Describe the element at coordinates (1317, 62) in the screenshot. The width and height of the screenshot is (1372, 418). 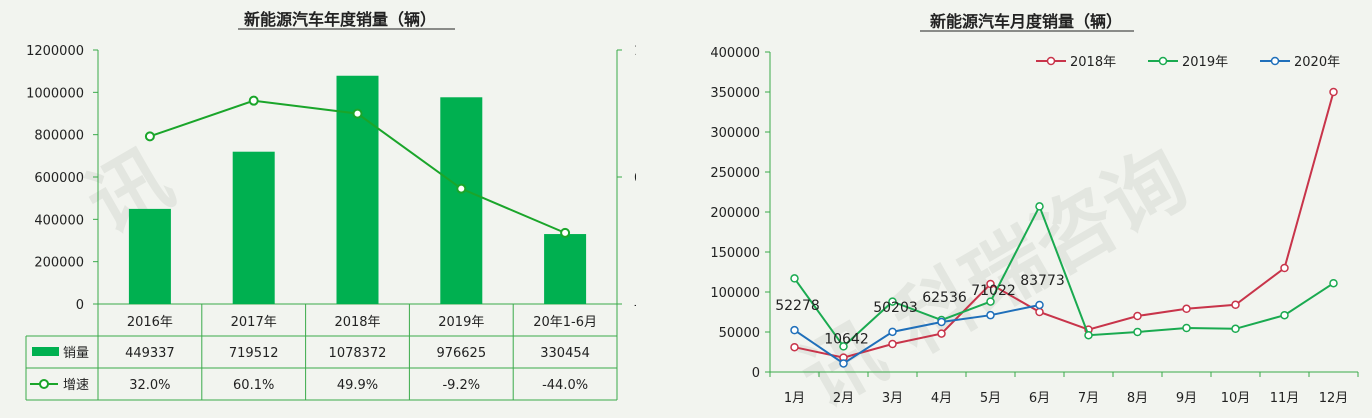
I see `legend-label: 2020年` at that location.